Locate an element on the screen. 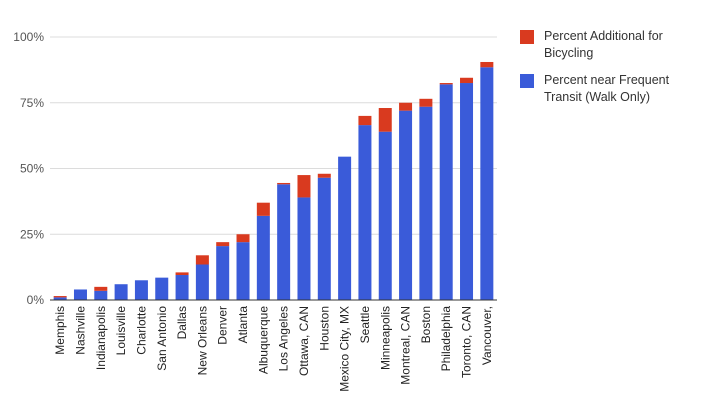 The image size is (709, 404). legend-label-bicycling: Percent Additional for Bicycling is located at coordinates (603, 44).